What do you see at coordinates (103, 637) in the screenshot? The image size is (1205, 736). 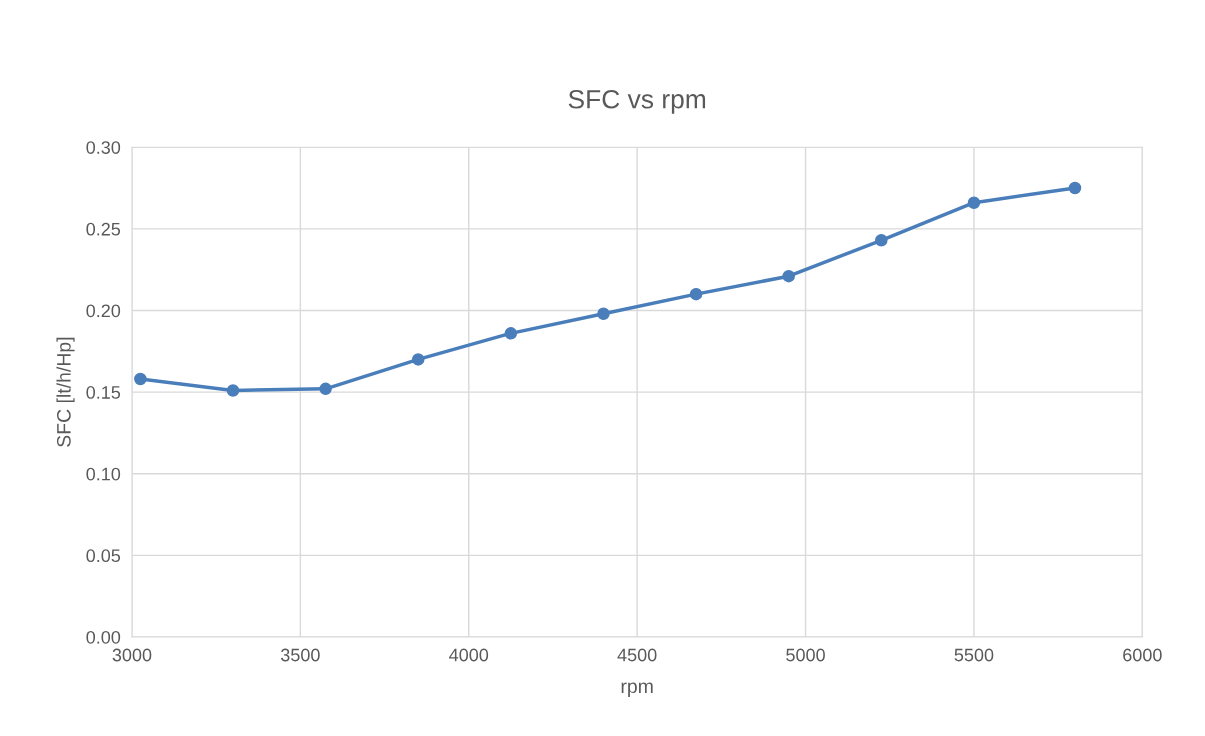 I see `y-tick-label: 0.00` at bounding box center [103, 637].